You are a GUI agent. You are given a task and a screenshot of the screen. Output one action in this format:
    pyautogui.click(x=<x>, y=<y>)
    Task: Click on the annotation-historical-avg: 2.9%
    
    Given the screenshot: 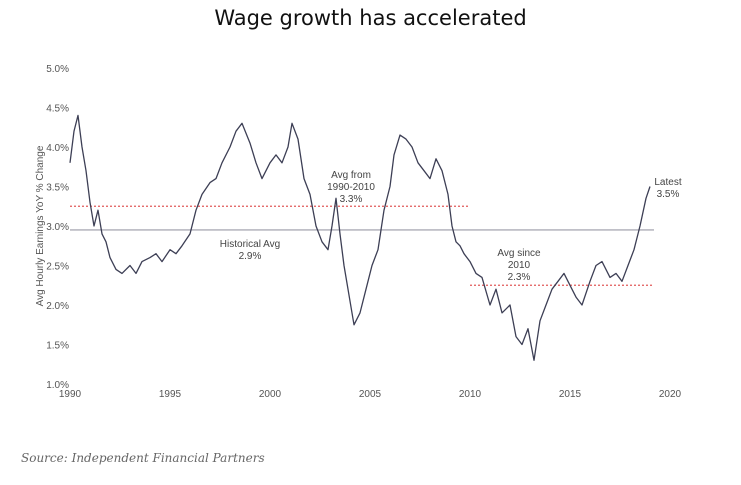 What is the action you would take?
    pyautogui.click(x=250, y=256)
    